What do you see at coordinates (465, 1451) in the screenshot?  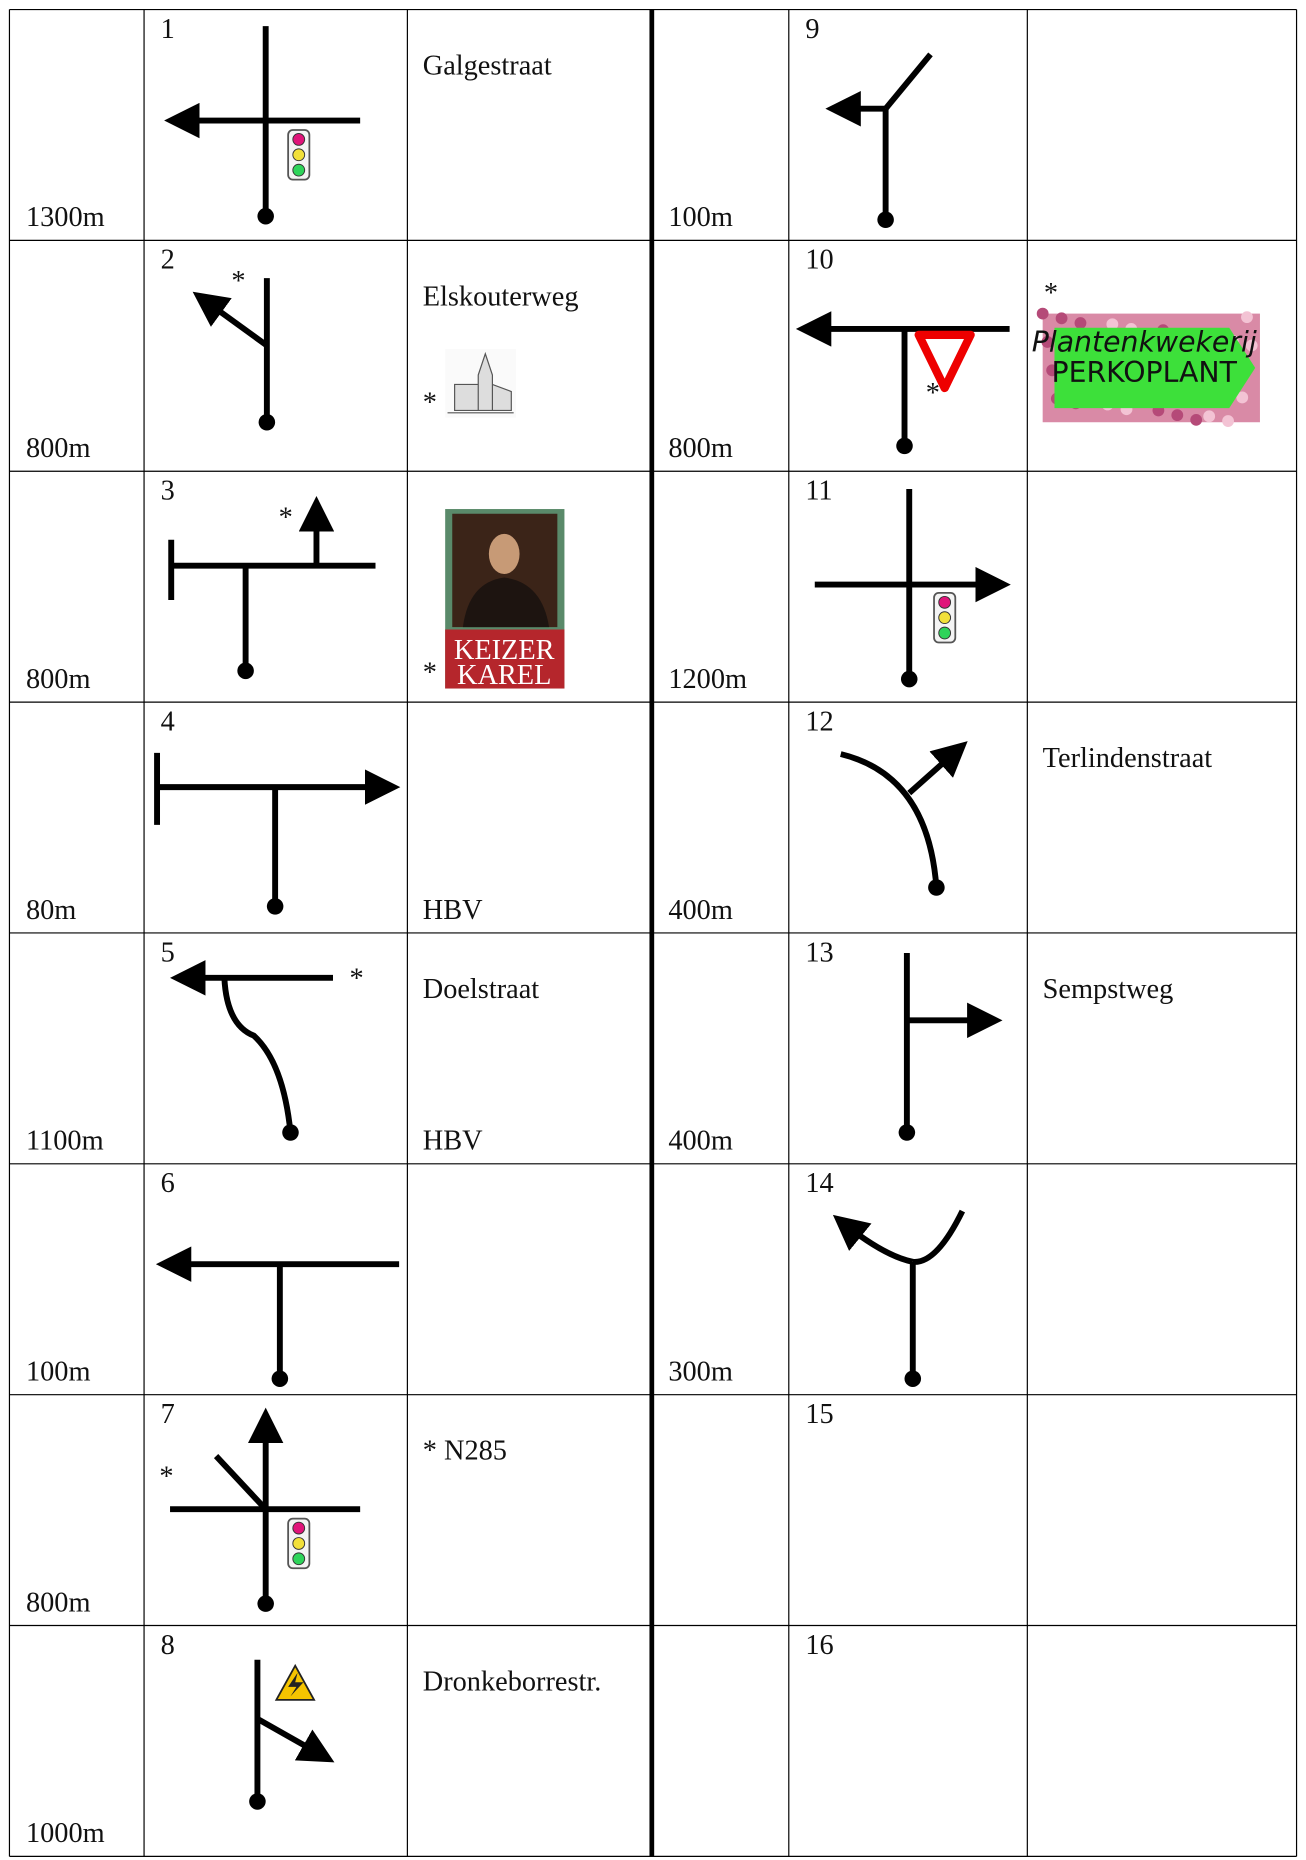 I see `street-name: * N285` at bounding box center [465, 1451].